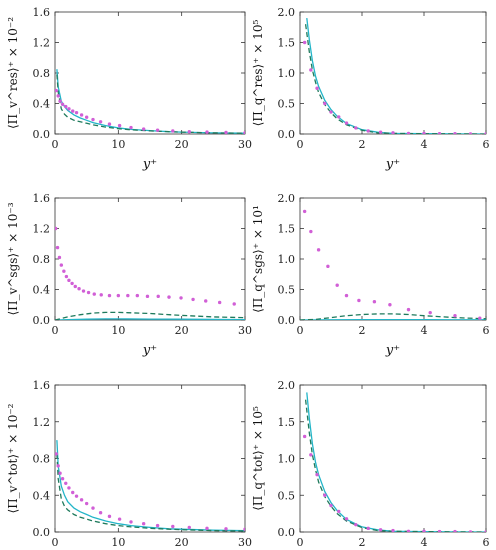 The height and width of the screenshot is (550, 496). What do you see at coordinates (118, 542) in the screenshot?
I see `x-tick-label: 10` at bounding box center [118, 542].